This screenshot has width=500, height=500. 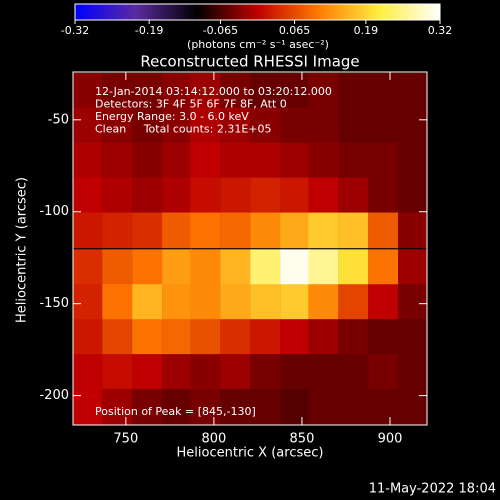 What do you see at coordinates (75, 30) in the screenshot?
I see `colorbar-tick-label: -0.32` at bounding box center [75, 30].